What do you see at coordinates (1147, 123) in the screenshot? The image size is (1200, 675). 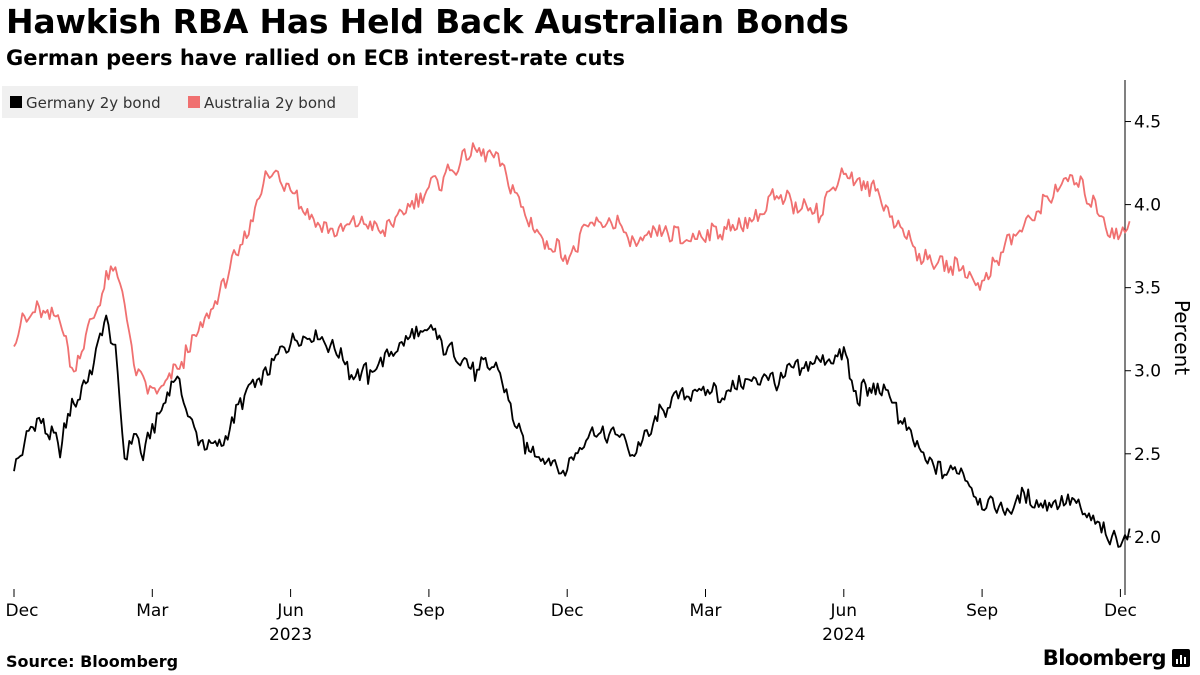 I see `y-tick-label: 4.5` at bounding box center [1147, 123].